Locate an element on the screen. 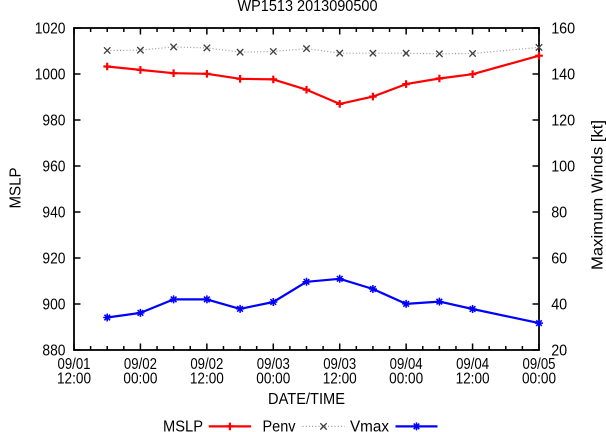 Image resolution: width=606 pixels, height=432 pixels. svg-text: 880 is located at coordinates (53, 350).